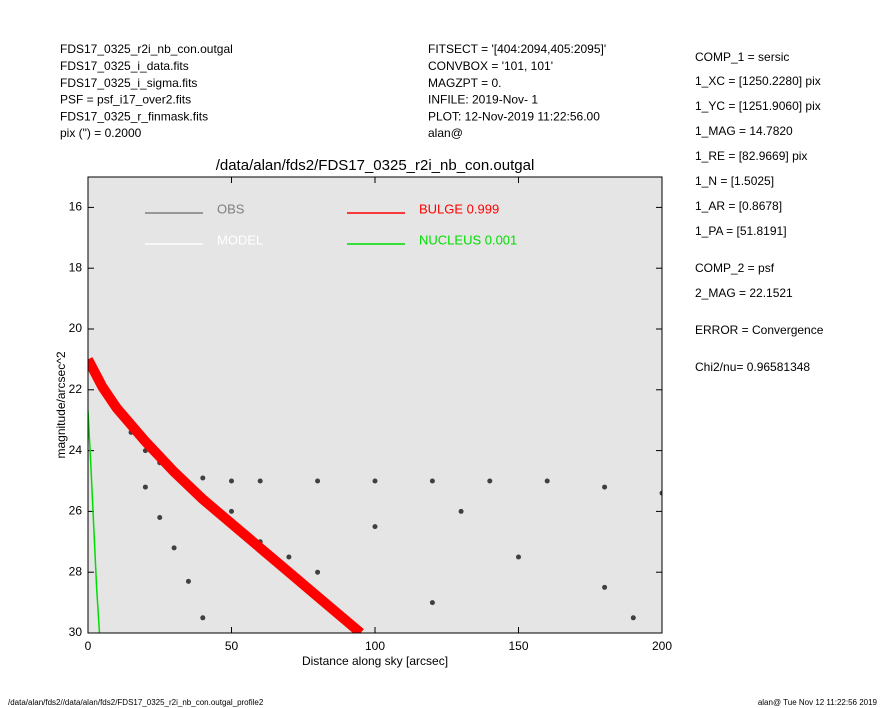  Describe the element at coordinates (76, 207) in the screenshot. I see `y-tick-label: 16` at that location.